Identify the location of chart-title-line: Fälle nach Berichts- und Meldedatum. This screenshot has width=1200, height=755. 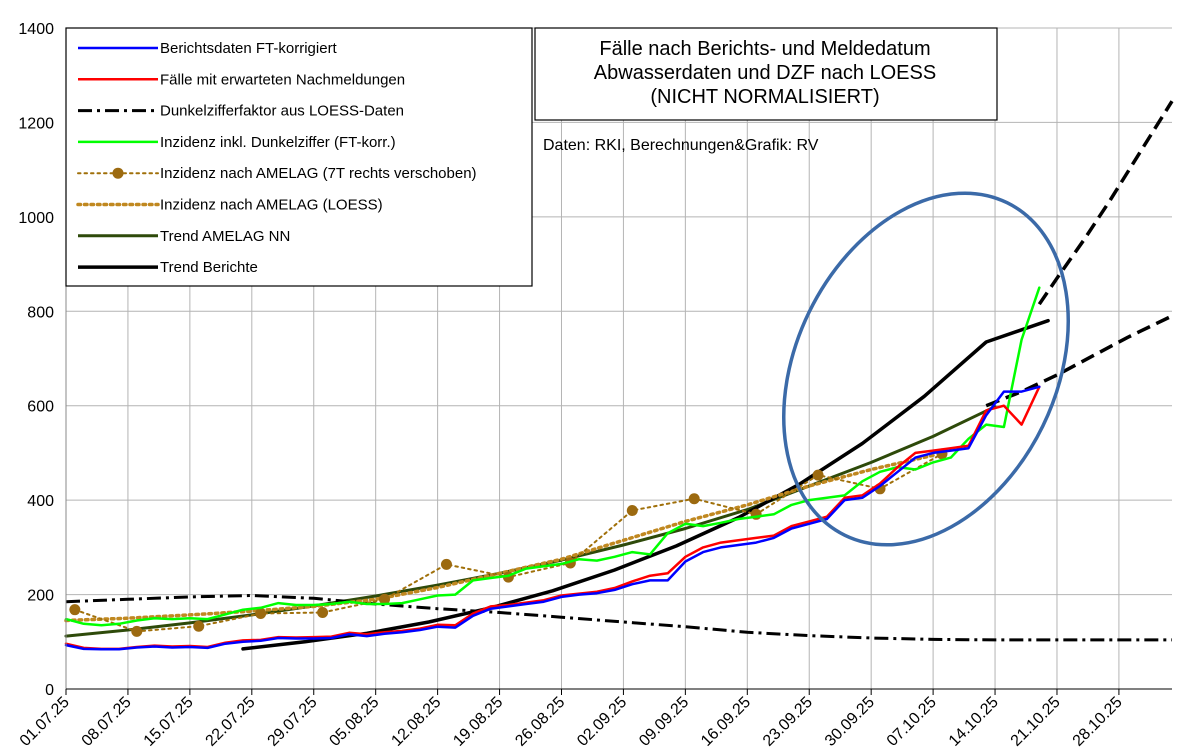
(764, 49).